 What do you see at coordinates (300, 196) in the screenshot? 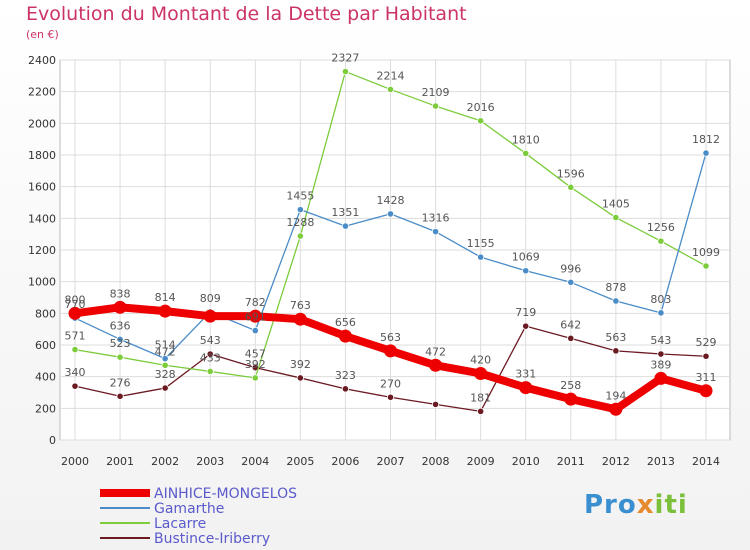
I see `data-label: 1455` at bounding box center [300, 196].